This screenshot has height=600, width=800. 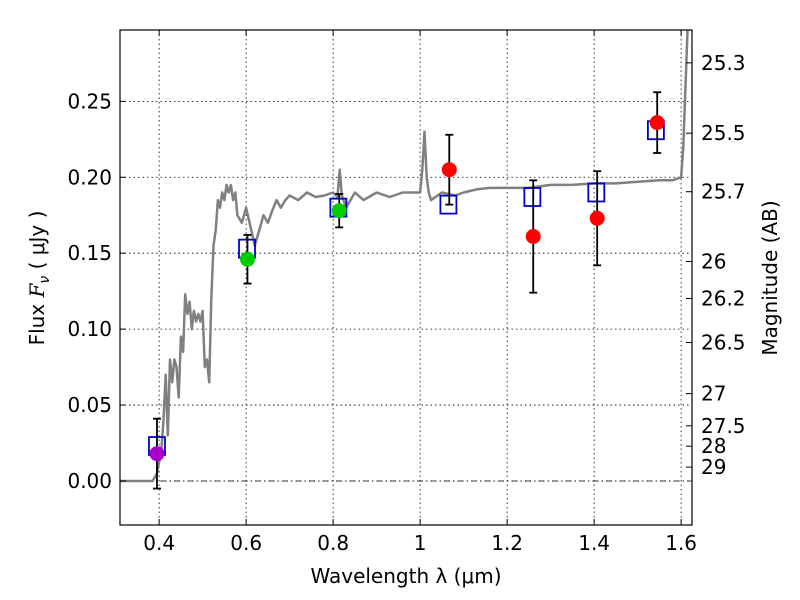 I want to click on x-tick-label: 0.8, so click(x=333, y=543).